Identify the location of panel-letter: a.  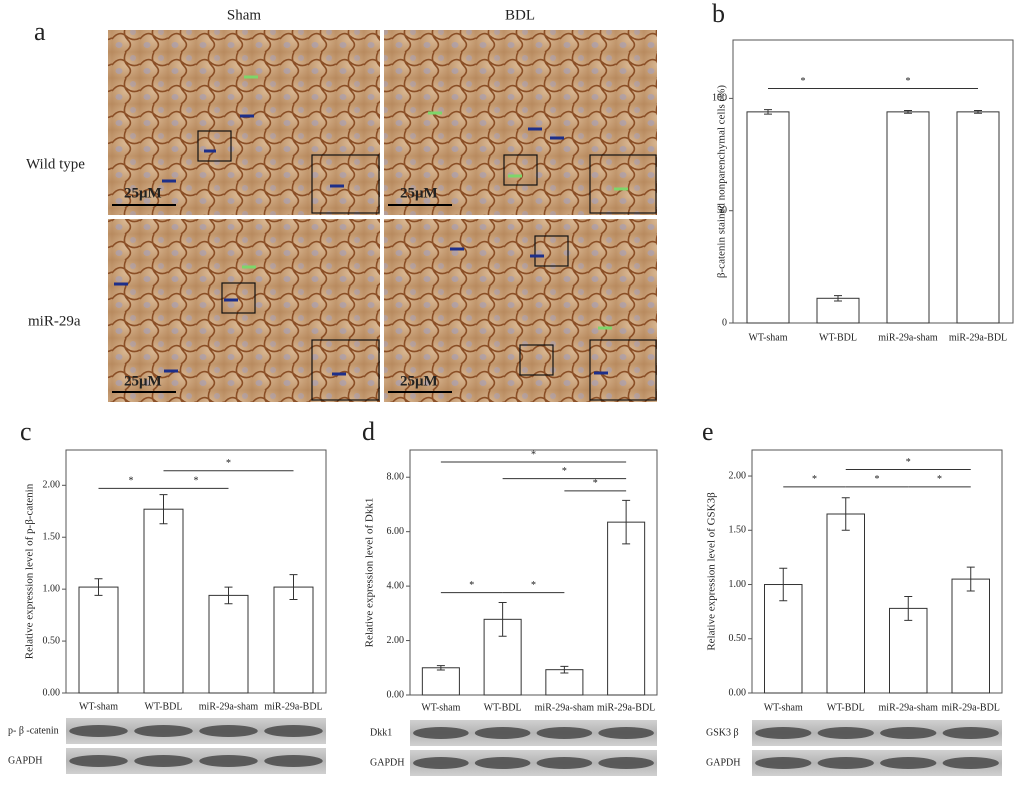
(40, 31).